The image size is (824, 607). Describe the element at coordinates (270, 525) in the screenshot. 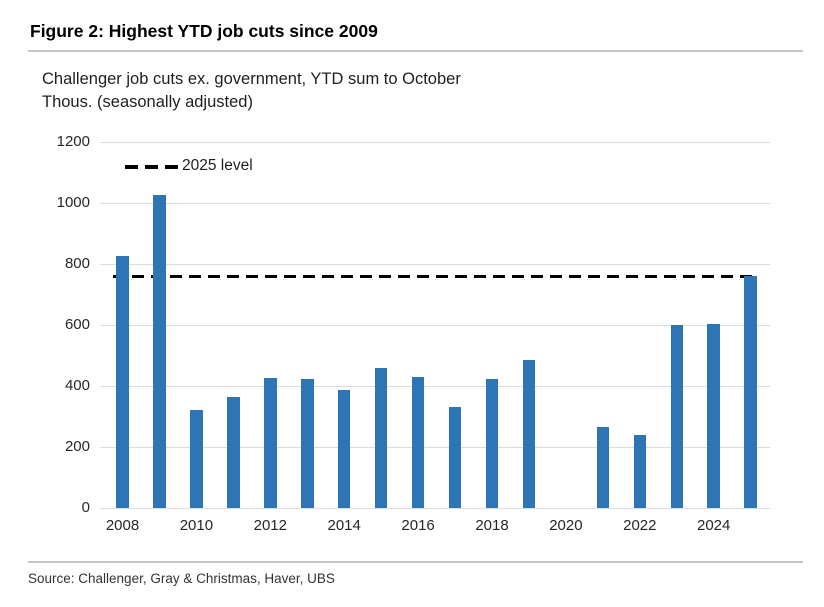

I see `x-axis-label-2012: 2012` at that location.